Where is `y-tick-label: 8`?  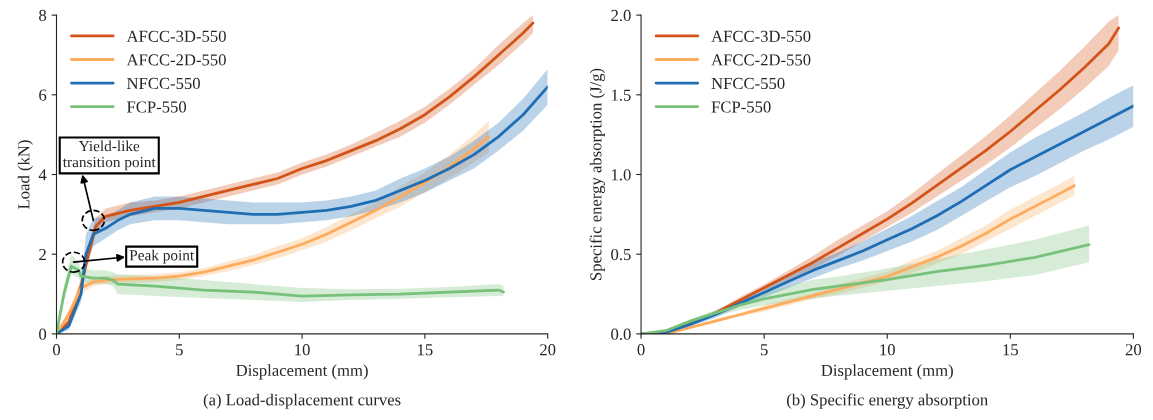
y-tick-label: 8 is located at coordinates (43, 15).